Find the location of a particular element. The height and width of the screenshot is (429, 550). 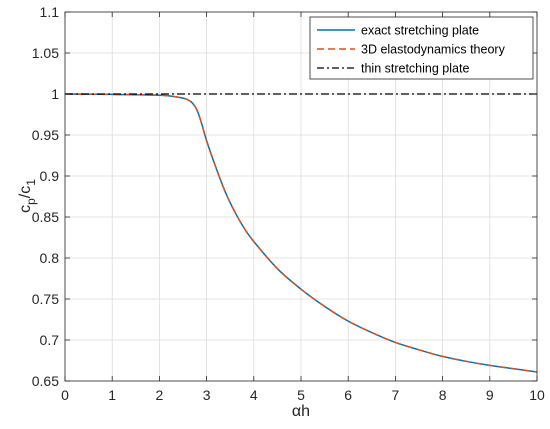

y-tick-label: 1 is located at coordinates (55, 94).